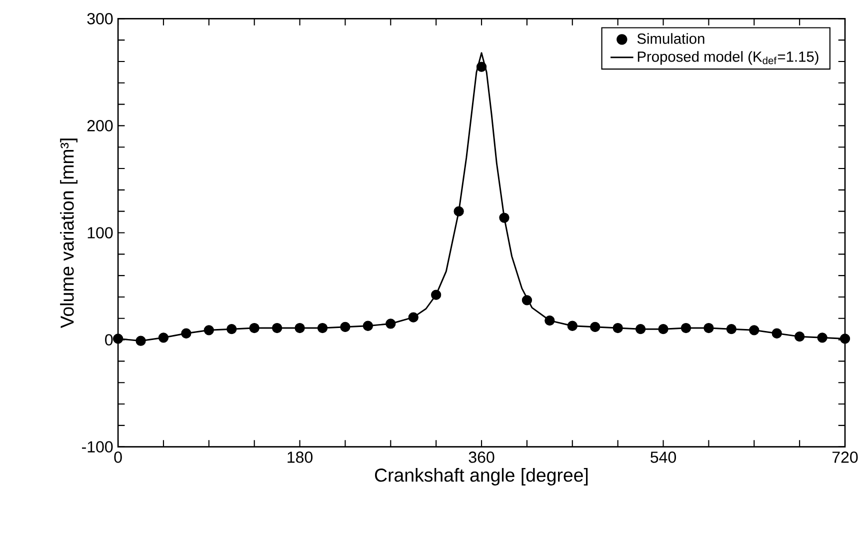 The width and height of the screenshot is (863, 539). Describe the element at coordinates (109, 340) in the screenshot. I see `y-tick-label: 0` at that location.